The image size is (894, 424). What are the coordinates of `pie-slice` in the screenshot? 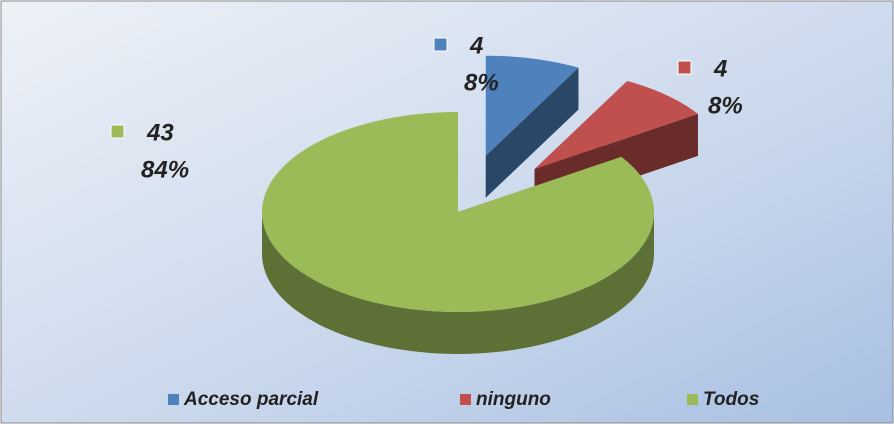 It's located at (532, 126).